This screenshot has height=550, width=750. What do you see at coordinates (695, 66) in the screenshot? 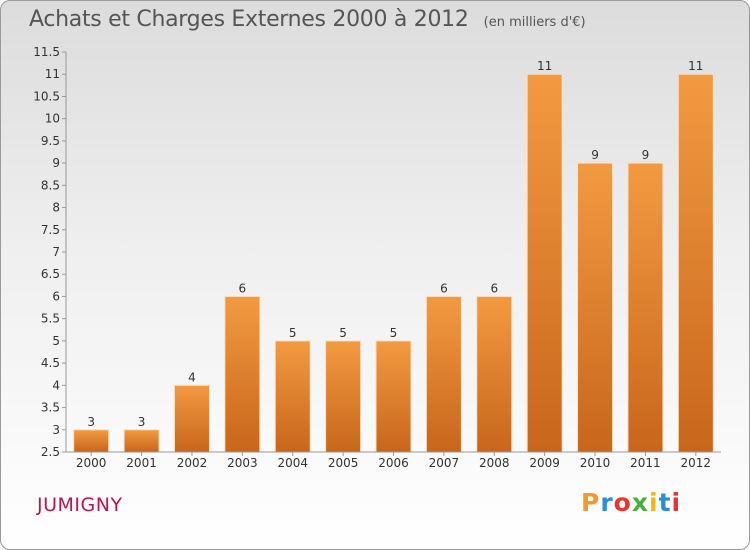
I see `data-label-2012: 11` at bounding box center [695, 66].